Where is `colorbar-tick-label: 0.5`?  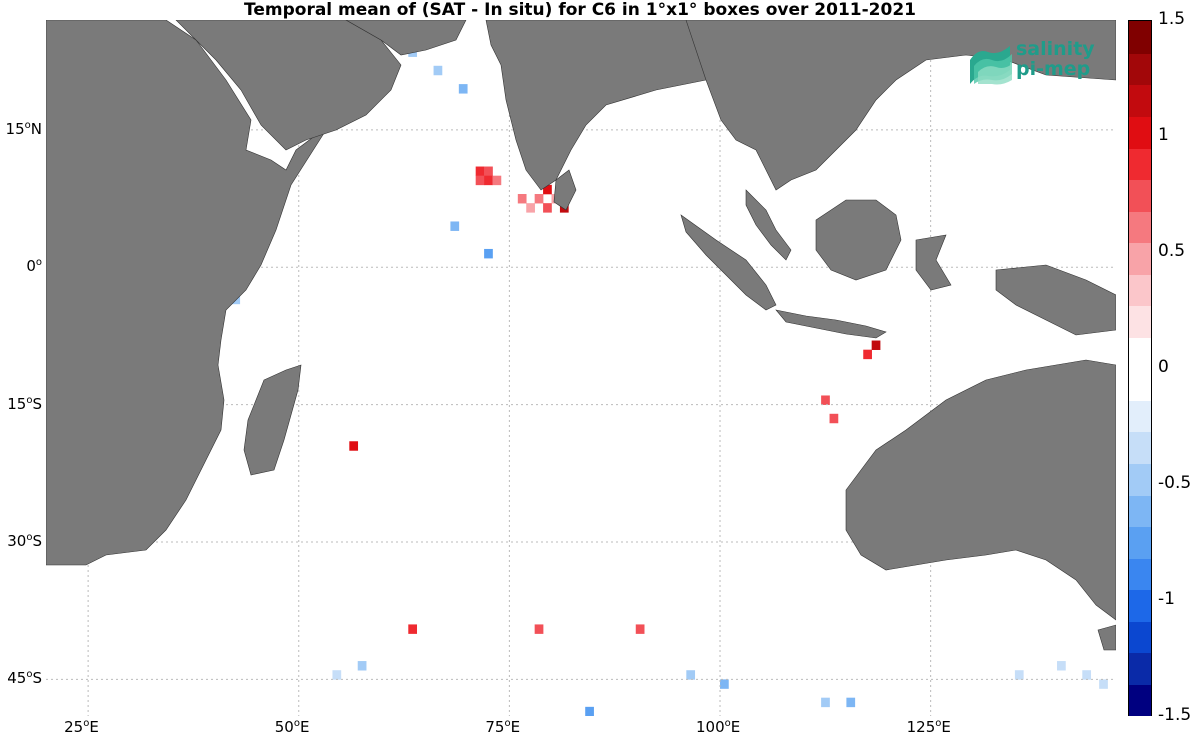 colorbar-tick-label: 0.5 is located at coordinates (1172, 251).